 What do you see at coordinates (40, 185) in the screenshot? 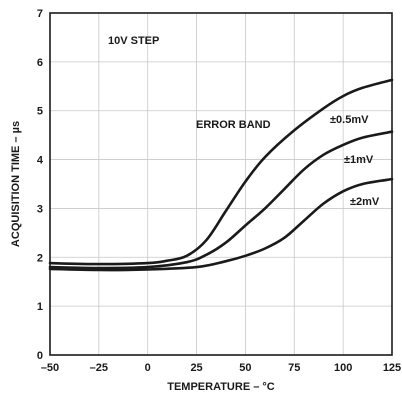
I see `y-tick-labels: 0 1 2 3 4 5 6 7` at bounding box center [40, 185].